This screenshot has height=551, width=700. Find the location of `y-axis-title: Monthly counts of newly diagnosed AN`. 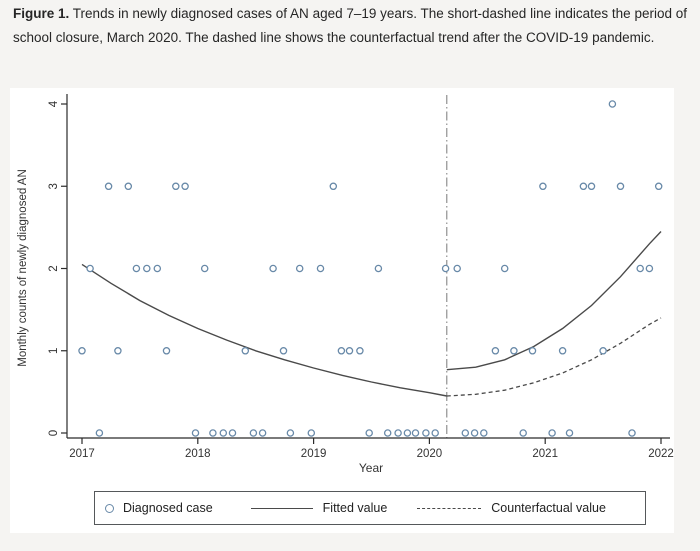

y-axis-title: Monthly counts of newly diagnosed AN is located at coordinates (23, 268).